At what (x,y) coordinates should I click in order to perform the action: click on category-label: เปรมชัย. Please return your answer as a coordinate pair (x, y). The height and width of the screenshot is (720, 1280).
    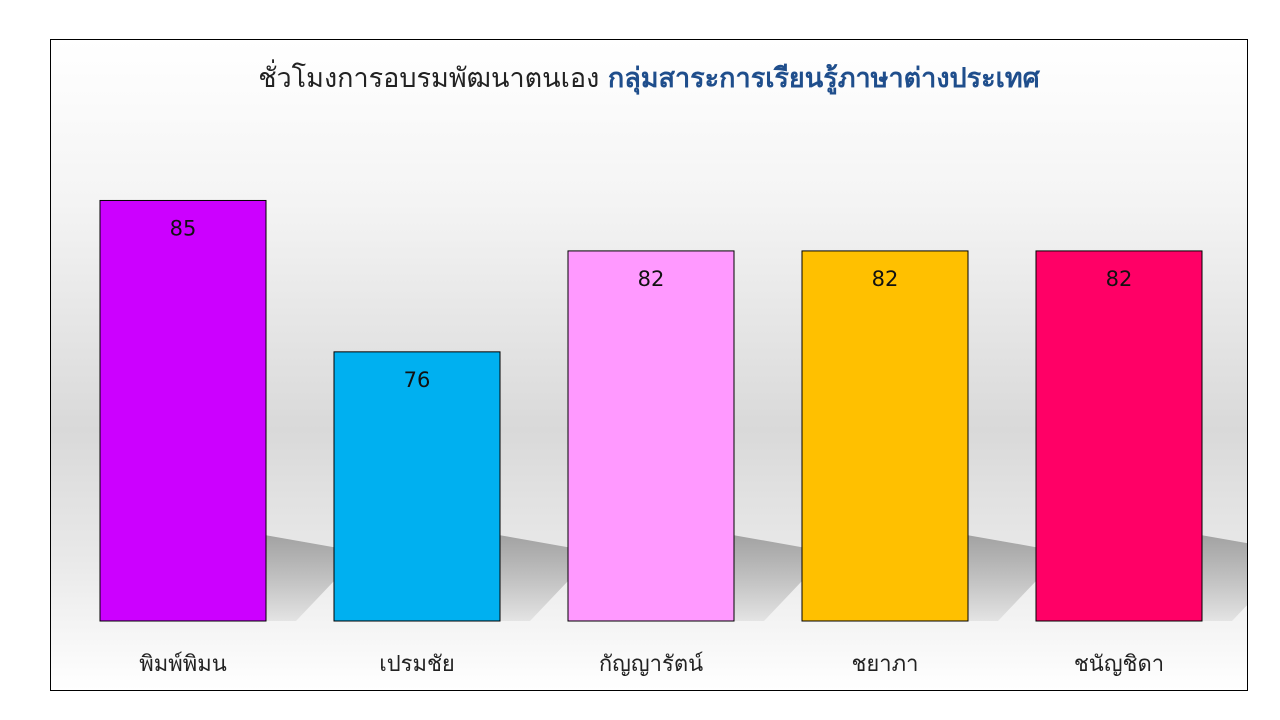
    Looking at the image, I should click on (417, 664).